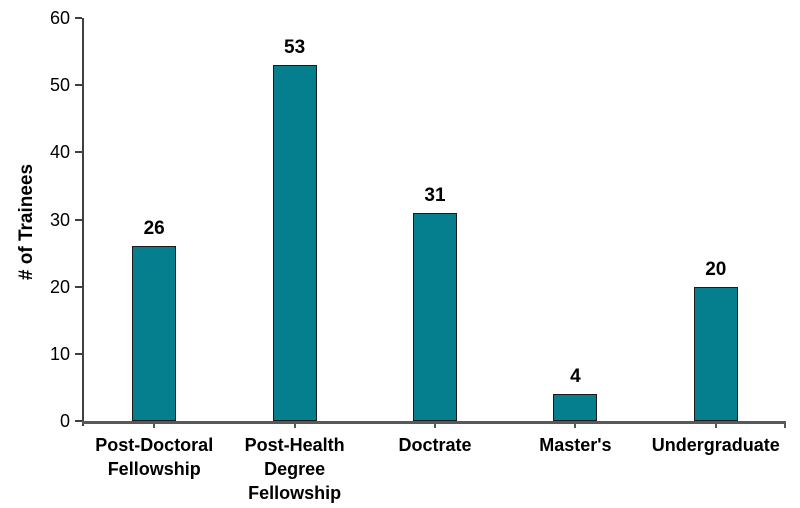 This screenshot has height=508, width=800. What do you see at coordinates (154, 457) in the screenshot?
I see `x-axis-category-label: Post-Doctoral Fellowship` at bounding box center [154, 457].